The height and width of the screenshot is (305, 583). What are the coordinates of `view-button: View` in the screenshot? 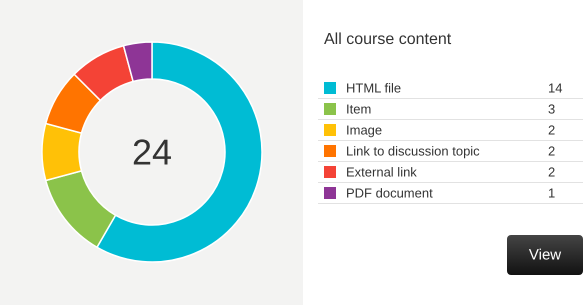 It's located at (545, 255).